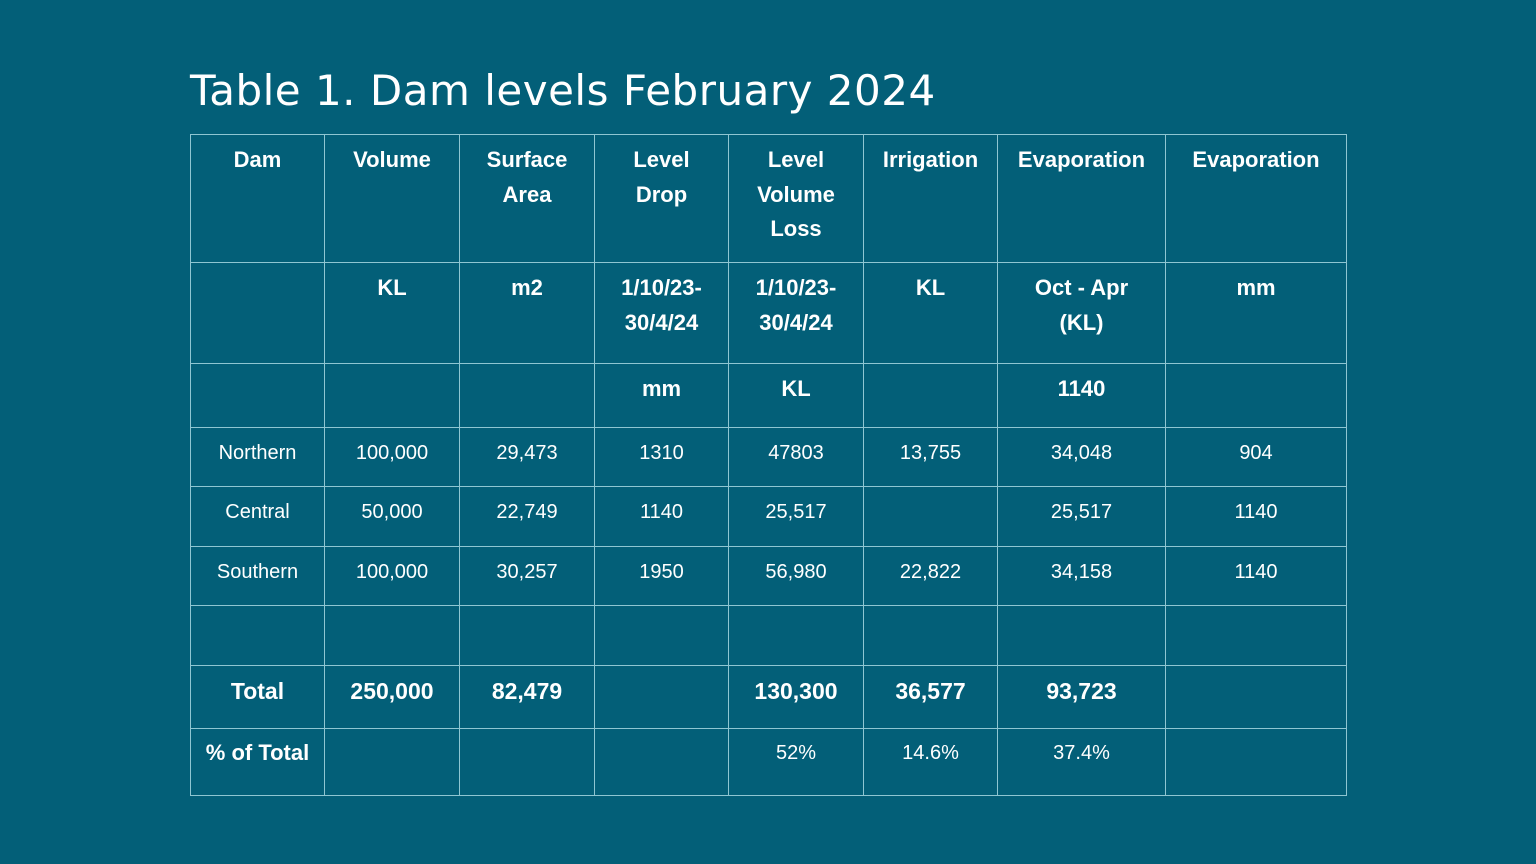 The height and width of the screenshot is (864, 1536). What do you see at coordinates (796, 457) in the screenshot?
I see `table-cell: 47803` at bounding box center [796, 457].